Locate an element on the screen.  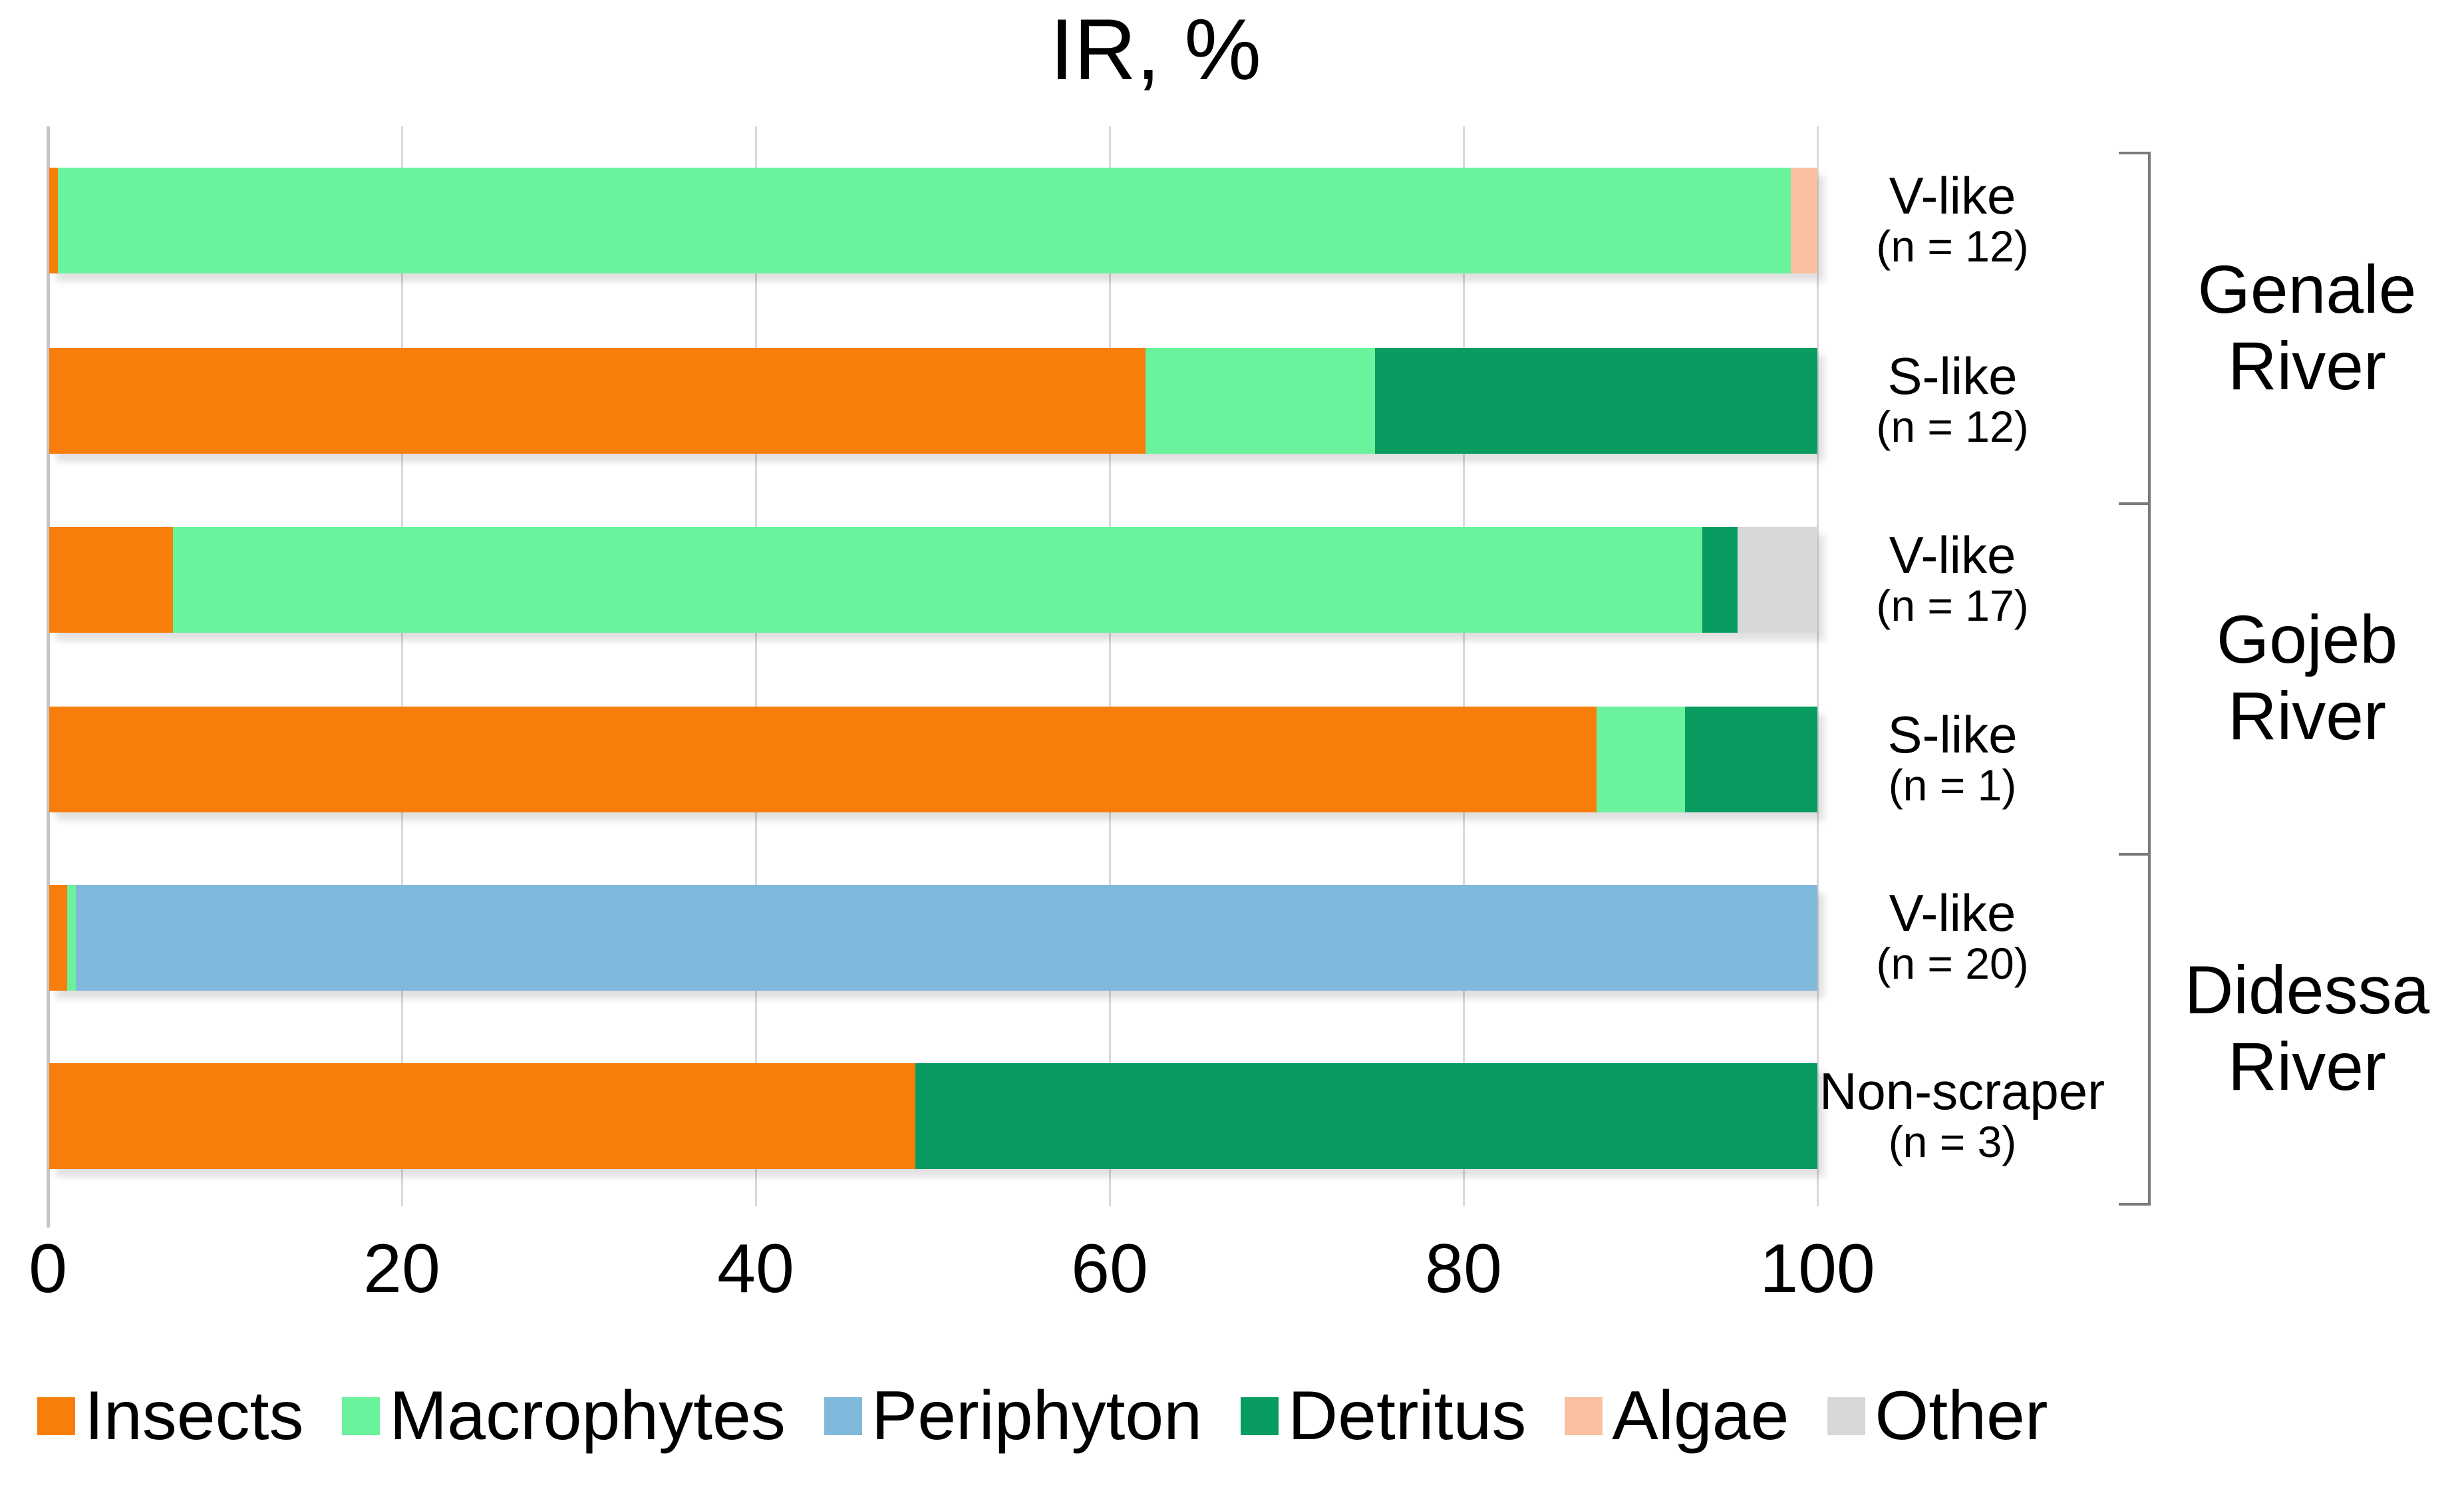
bar-label-n: (n = 20) is located at coordinates (1953, 963).